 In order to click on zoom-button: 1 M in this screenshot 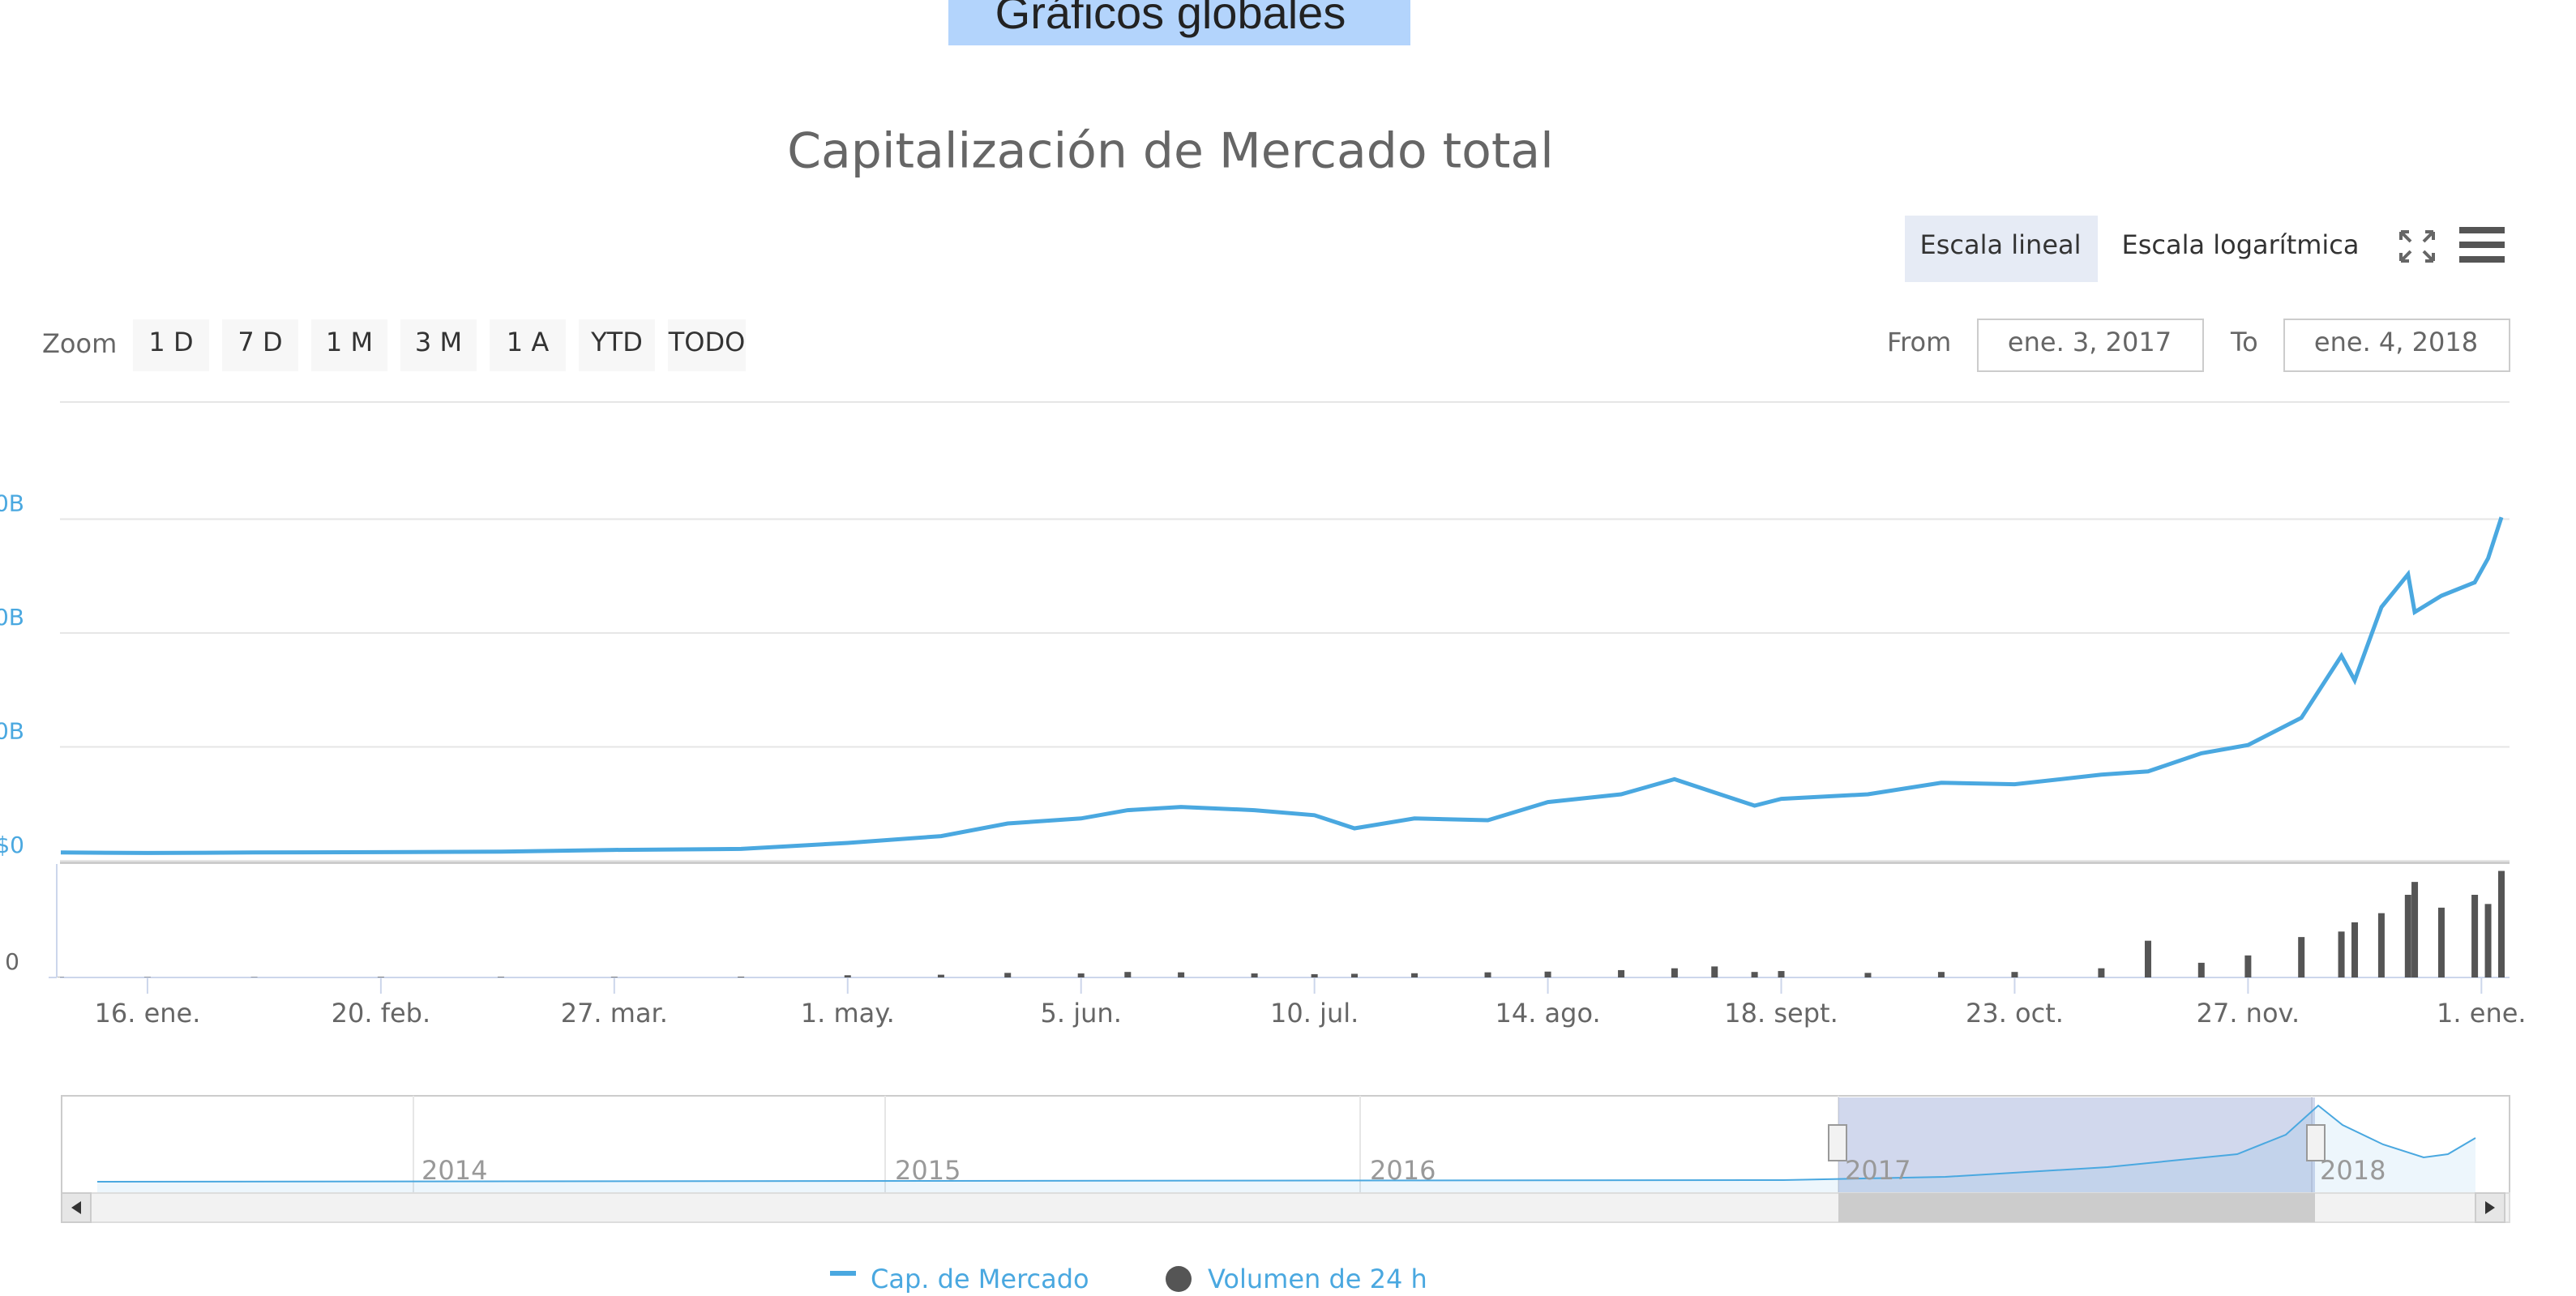, I will do `click(349, 342)`.